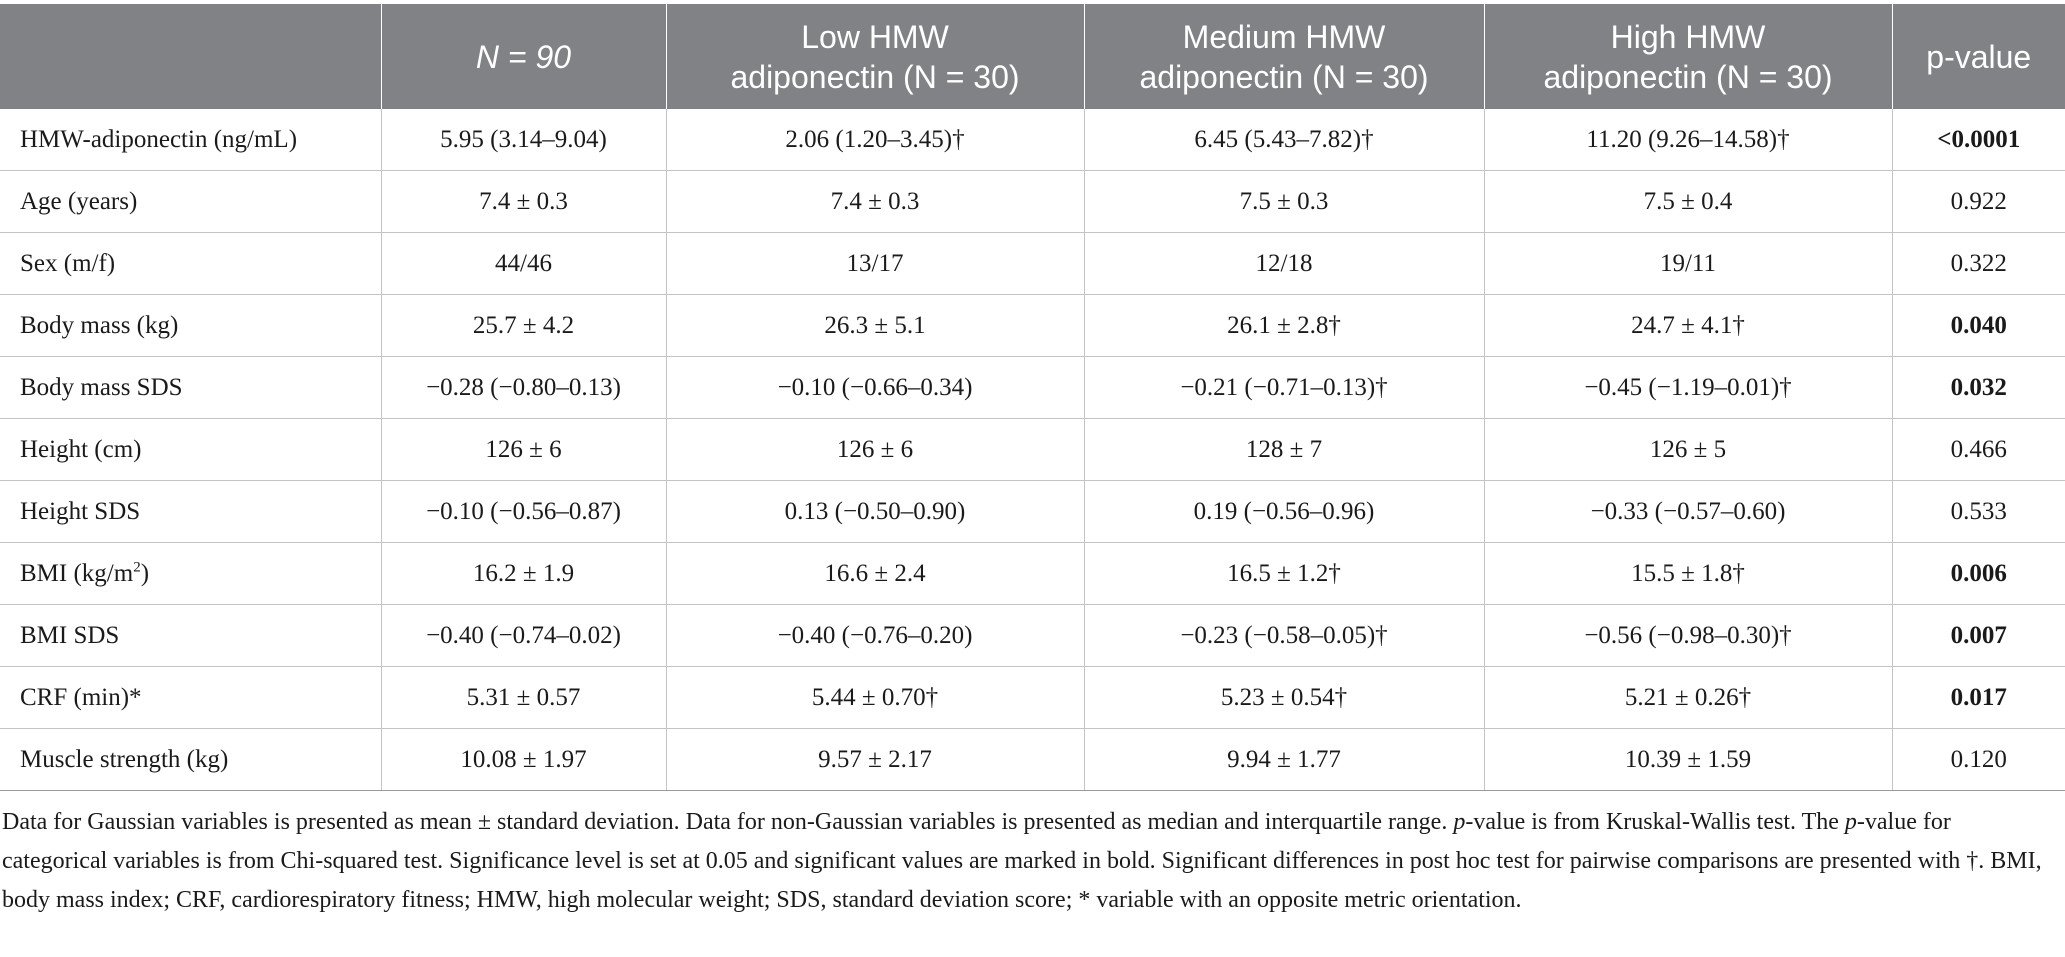  What do you see at coordinates (1688, 201) in the screenshot?
I see `cell-high: 7.5 ± 0.4` at bounding box center [1688, 201].